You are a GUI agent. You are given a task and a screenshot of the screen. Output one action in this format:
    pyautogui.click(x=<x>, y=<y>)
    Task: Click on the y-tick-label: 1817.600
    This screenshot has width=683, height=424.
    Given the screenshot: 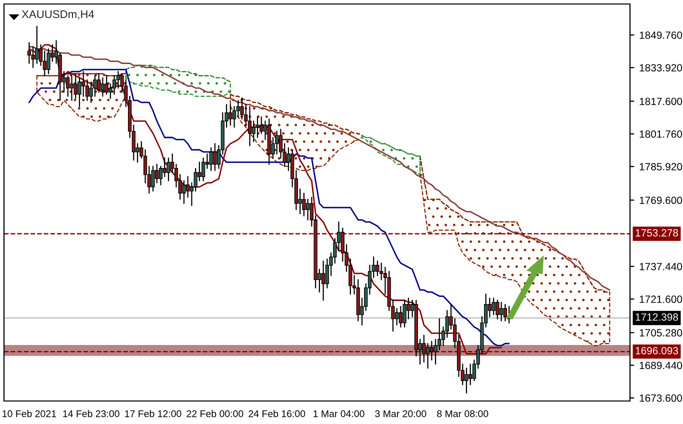 What is the action you would take?
    pyautogui.click(x=661, y=102)
    